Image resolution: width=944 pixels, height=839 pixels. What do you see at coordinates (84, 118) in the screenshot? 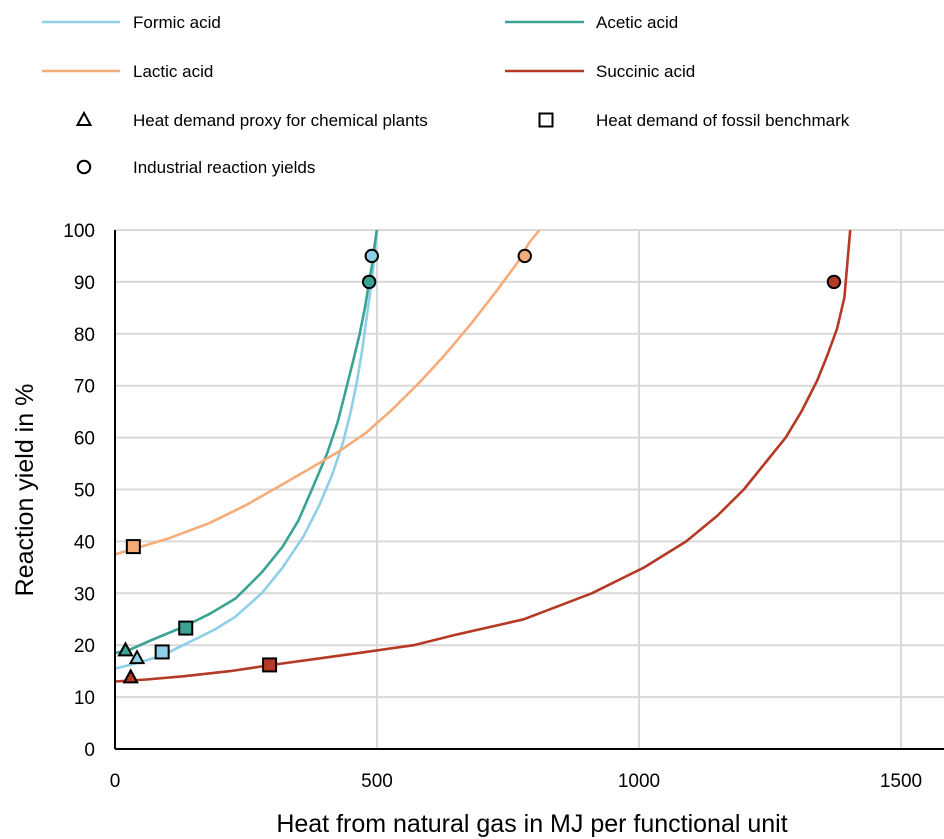
I see `legend-marker-triangle` at bounding box center [84, 118].